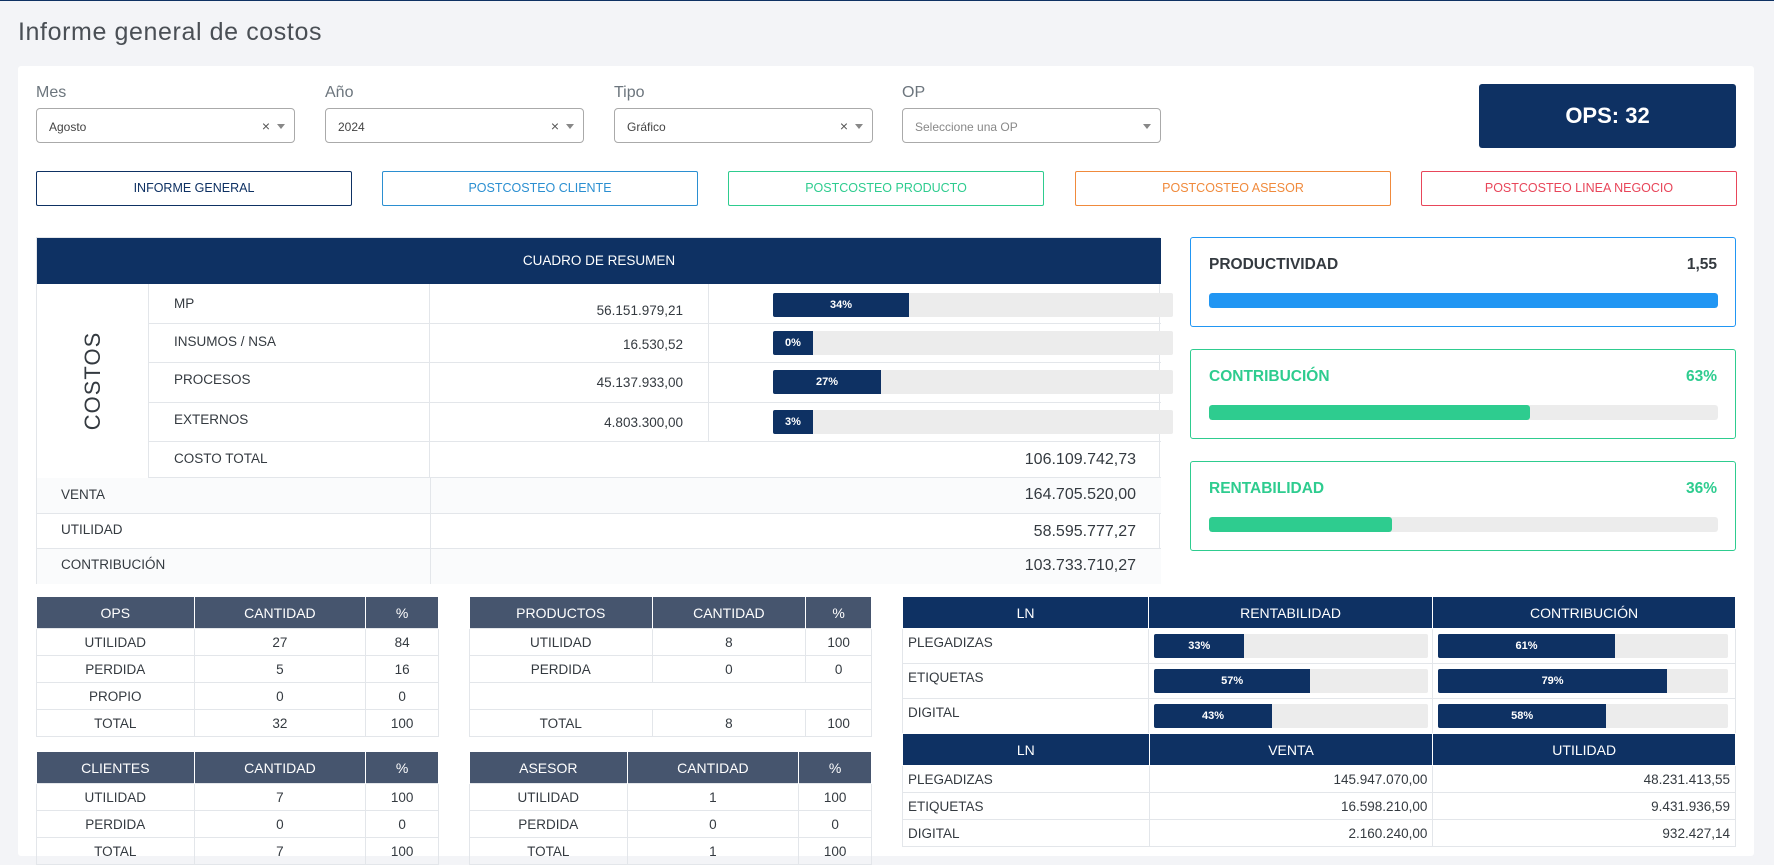 This screenshot has height=865, width=1774. I want to click on table-cell: 32, so click(280, 723).